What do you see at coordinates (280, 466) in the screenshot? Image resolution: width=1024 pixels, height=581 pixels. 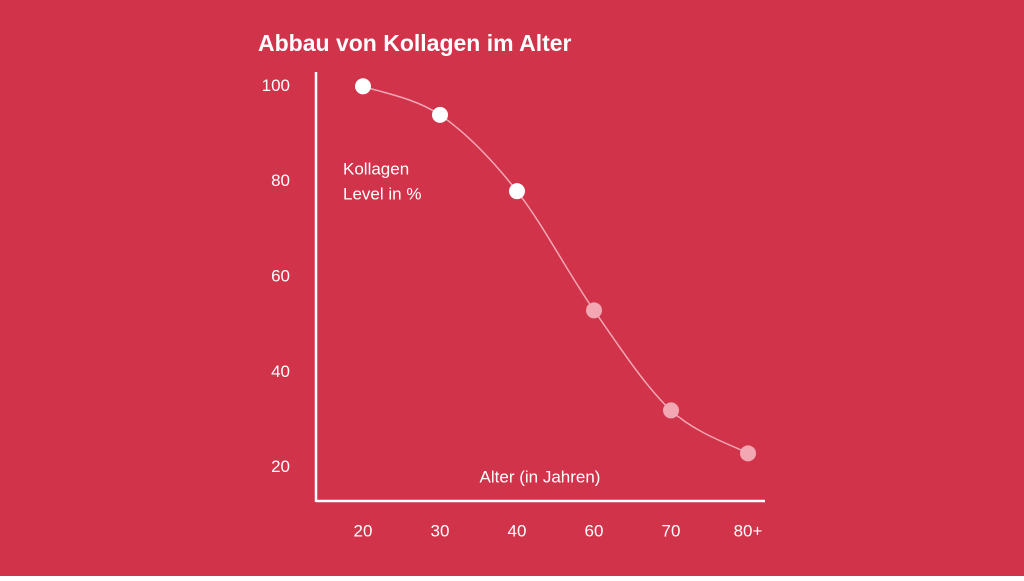 I see `y-tick-label: 20` at bounding box center [280, 466].